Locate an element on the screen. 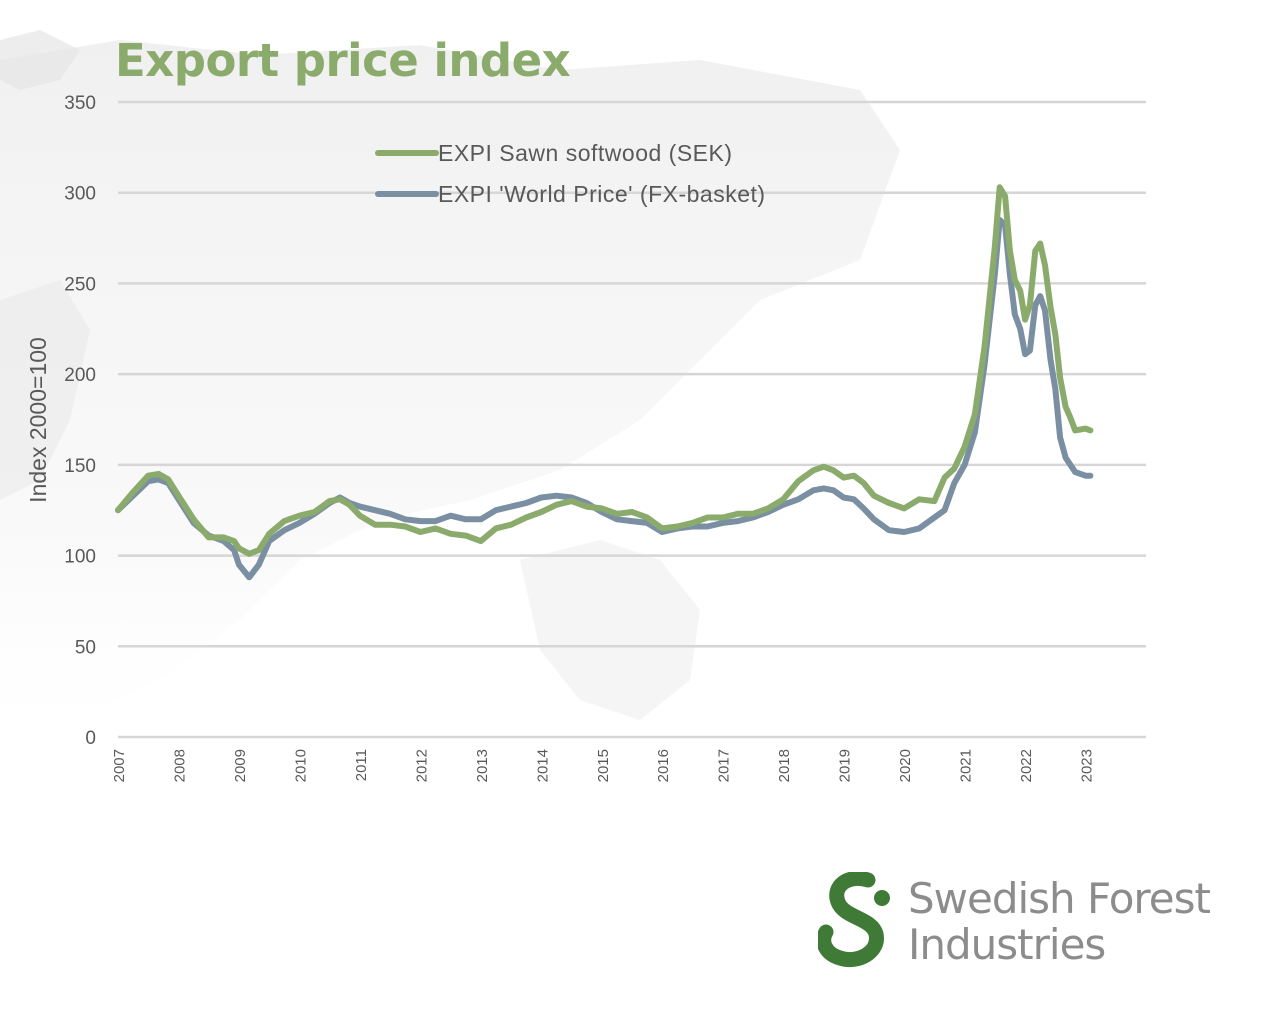 Image resolution: width=1281 pixels, height=1023 pixels. y-axis-ticks: 0 50 100 150 200 250 300 350 is located at coordinates (80, 421).